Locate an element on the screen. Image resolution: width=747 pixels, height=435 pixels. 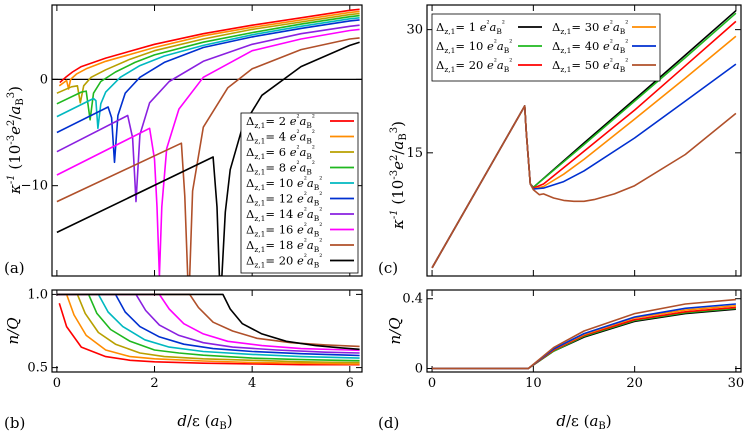
legend-entry: Δz,1= 40 e²aB² is located at coordinates (604, 46).